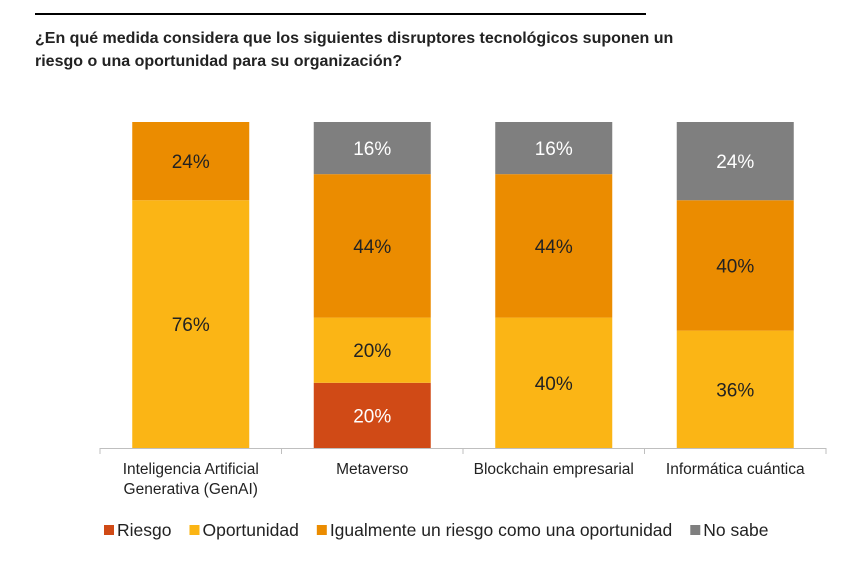 This screenshot has width=850, height=565. What do you see at coordinates (191, 469) in the screenshot?
I see `category-label: Inteligencia Artificial` at bounding box center [191, 469].